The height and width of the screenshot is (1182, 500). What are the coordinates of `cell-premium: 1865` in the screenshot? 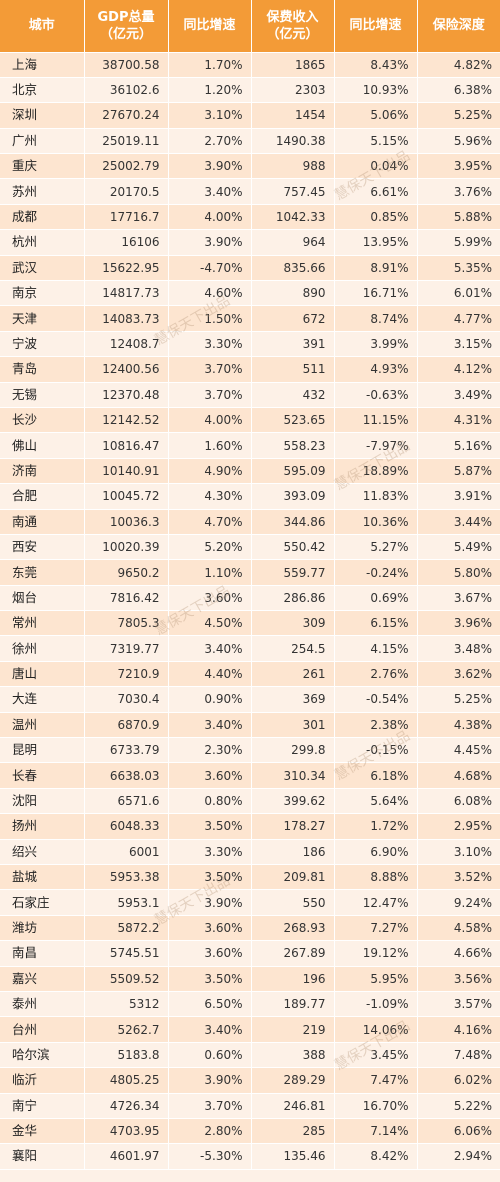 It's located at (293, 65).